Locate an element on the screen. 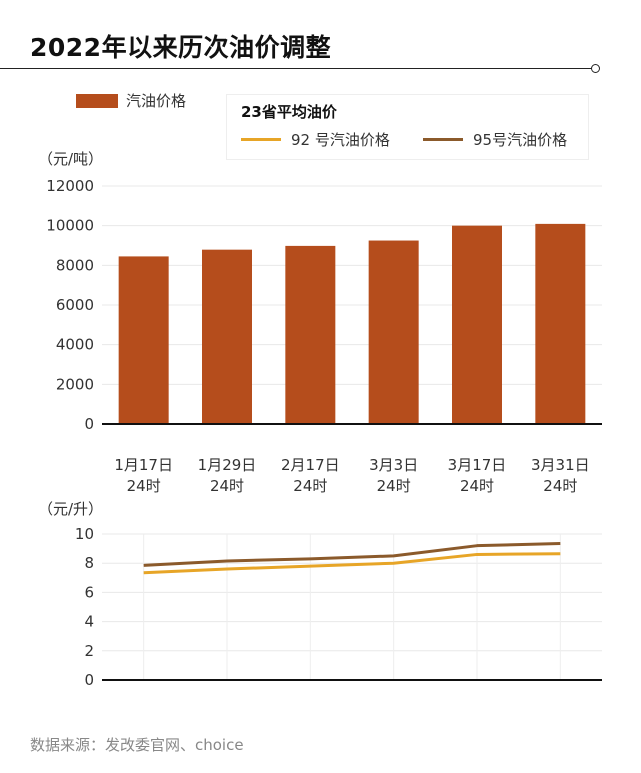 The width and height of the screenshot is (641, 773). line-y-tick-label: 10 is located at coordinates (84, 534).